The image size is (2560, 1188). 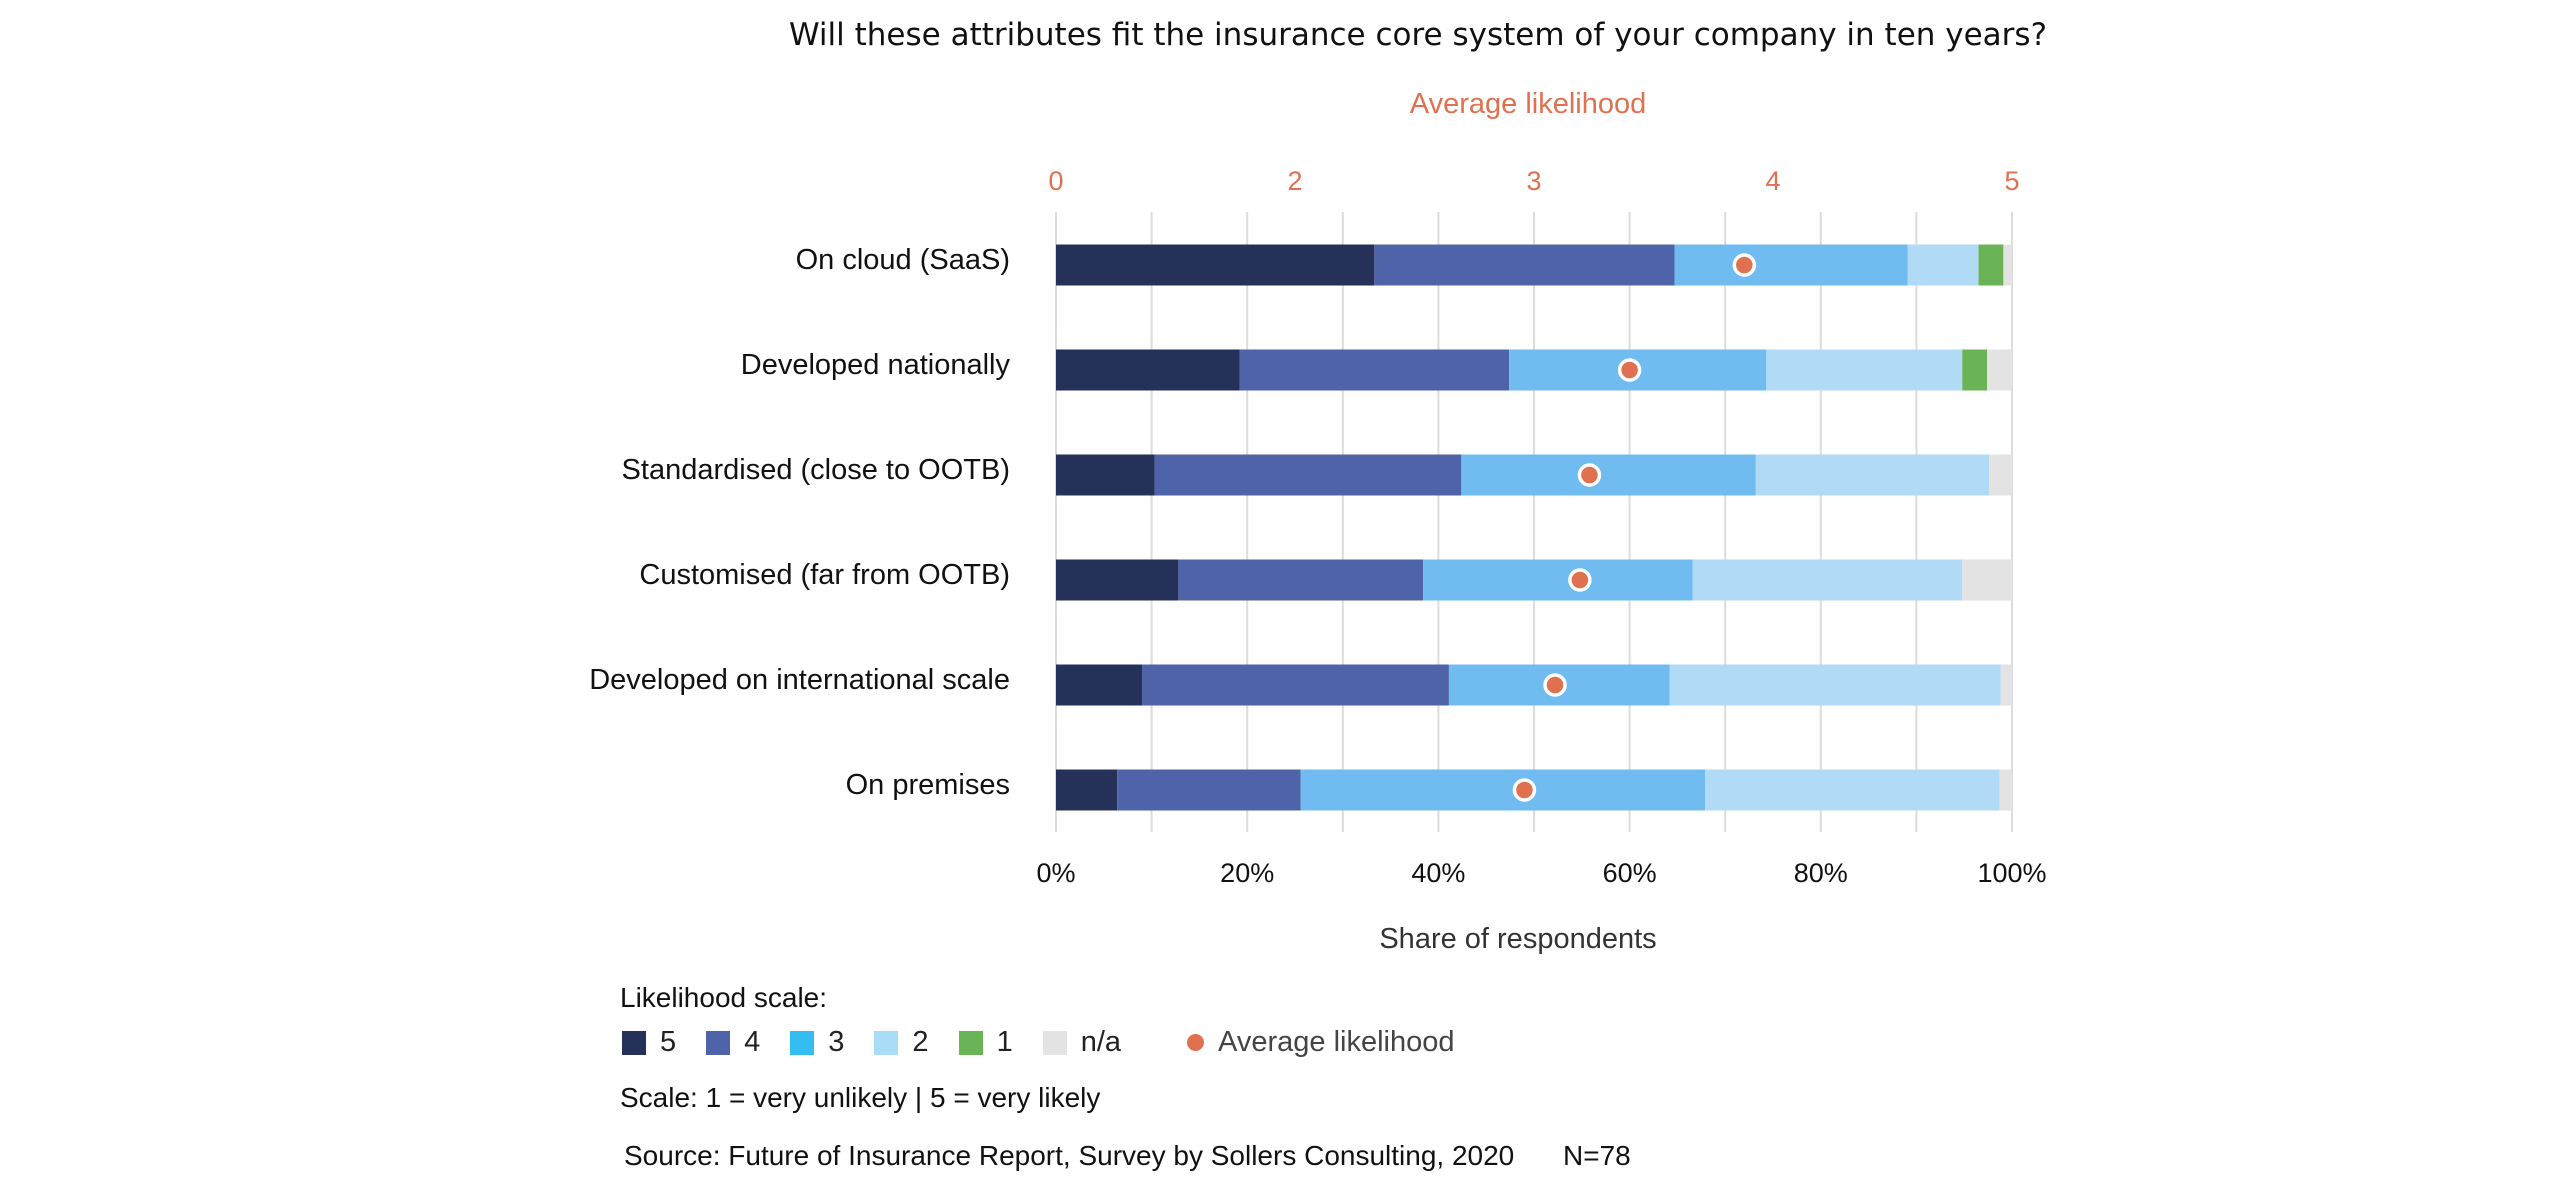 What do you see at coordinates (1821, 873) in the screenshot?
I see `x-tick-label: 80%` at bounding box center [1821, 873].